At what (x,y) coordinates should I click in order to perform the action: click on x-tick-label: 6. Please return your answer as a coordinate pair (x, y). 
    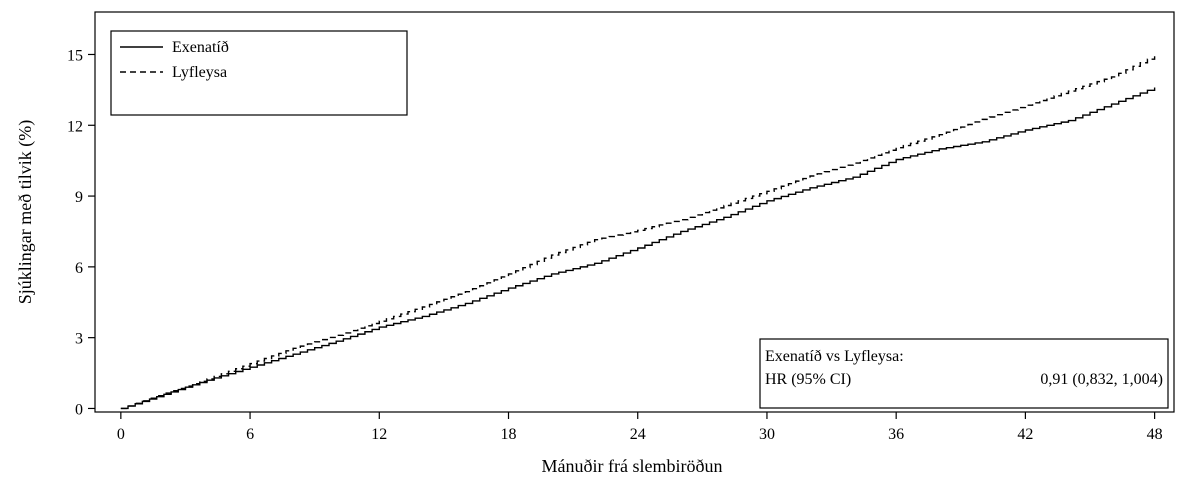
    Looking at the image, I should click on (250, 434).